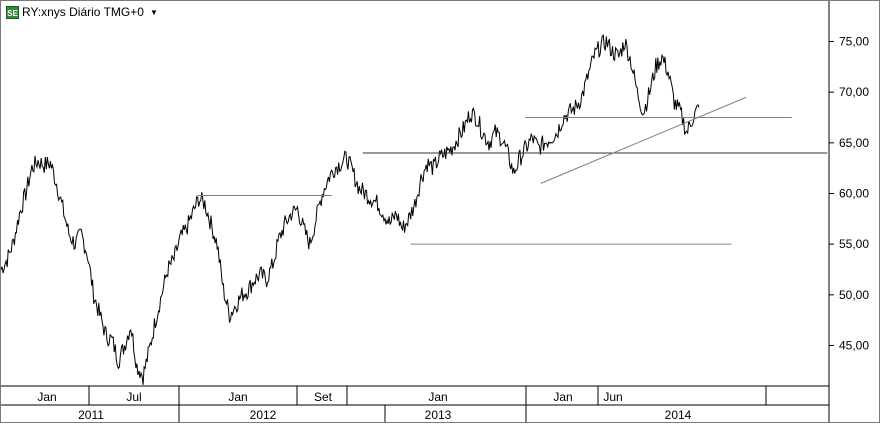  Describe the element at coordinates (854, 345) in the screenshot. I see `y-tick-label: 45,00` at that location.